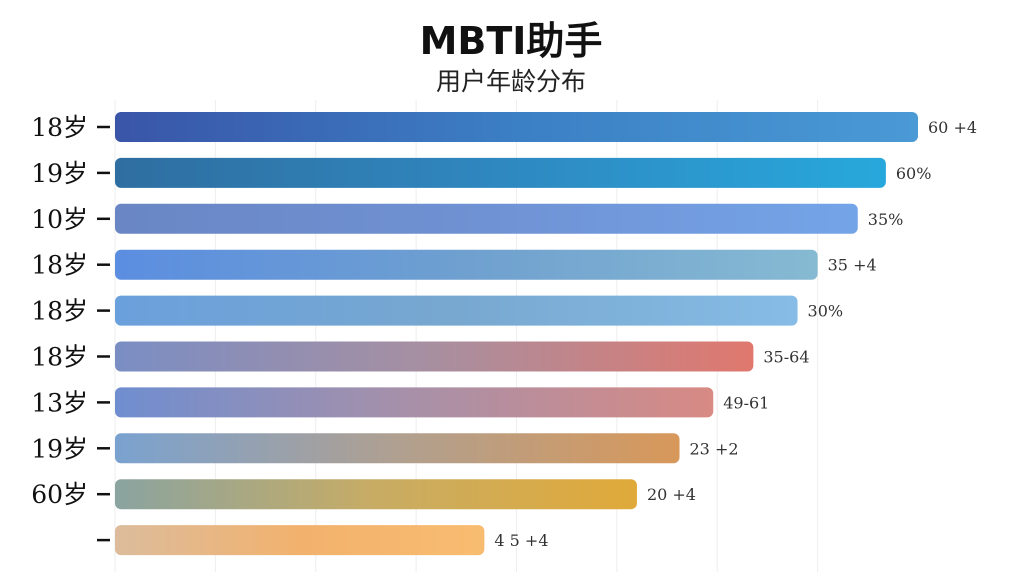  I want to click on value-label: 49-61, so click(746, 402).